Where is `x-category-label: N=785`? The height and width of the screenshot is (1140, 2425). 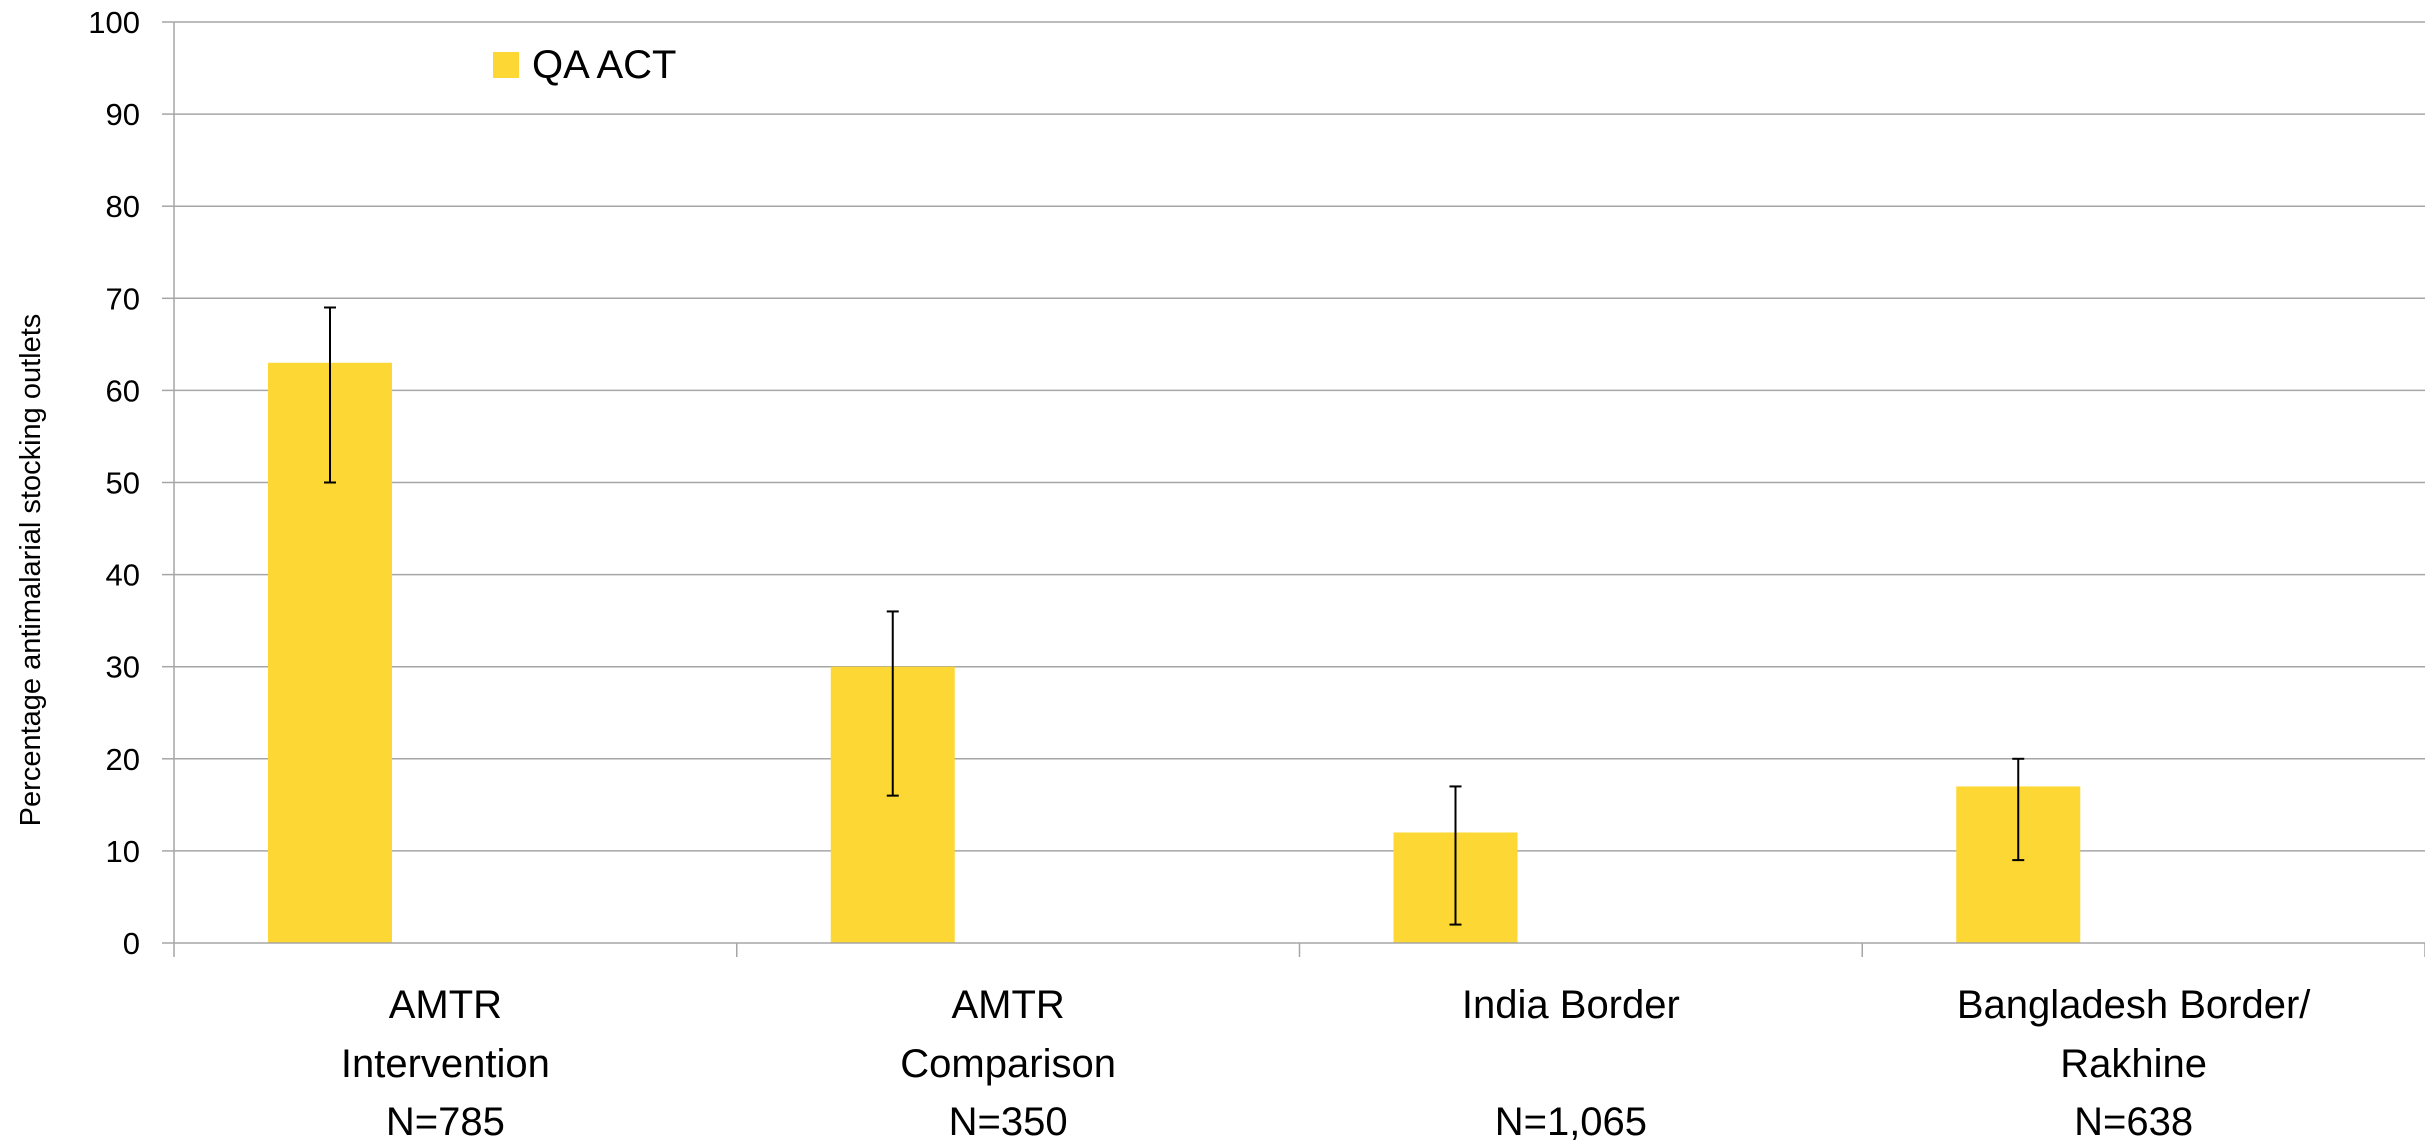
x-category-label: N=785 is located at coordinates (445, 1120).